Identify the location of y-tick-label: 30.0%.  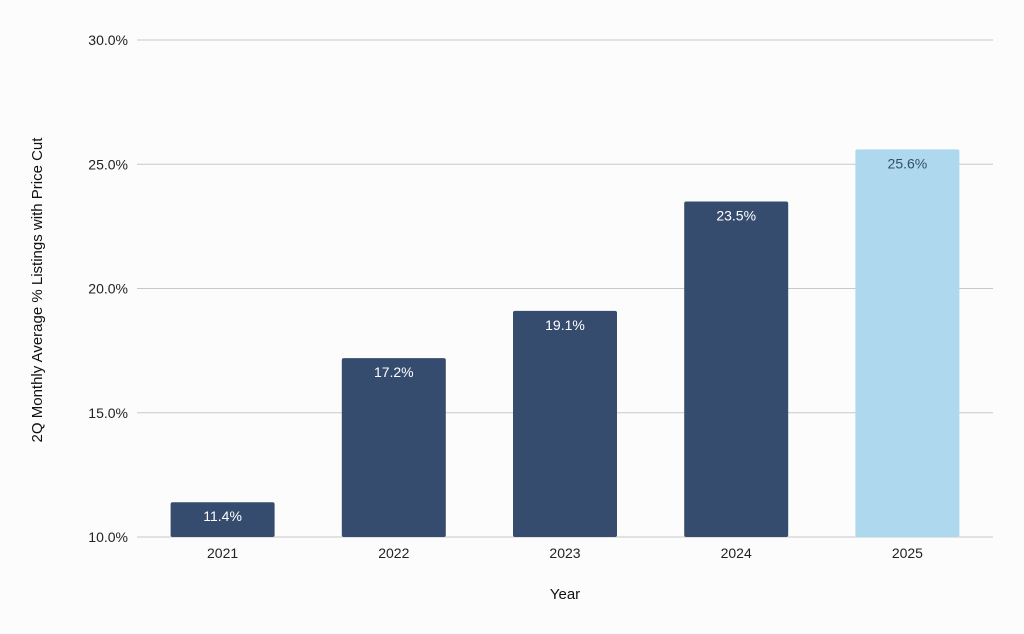
(108, 40).